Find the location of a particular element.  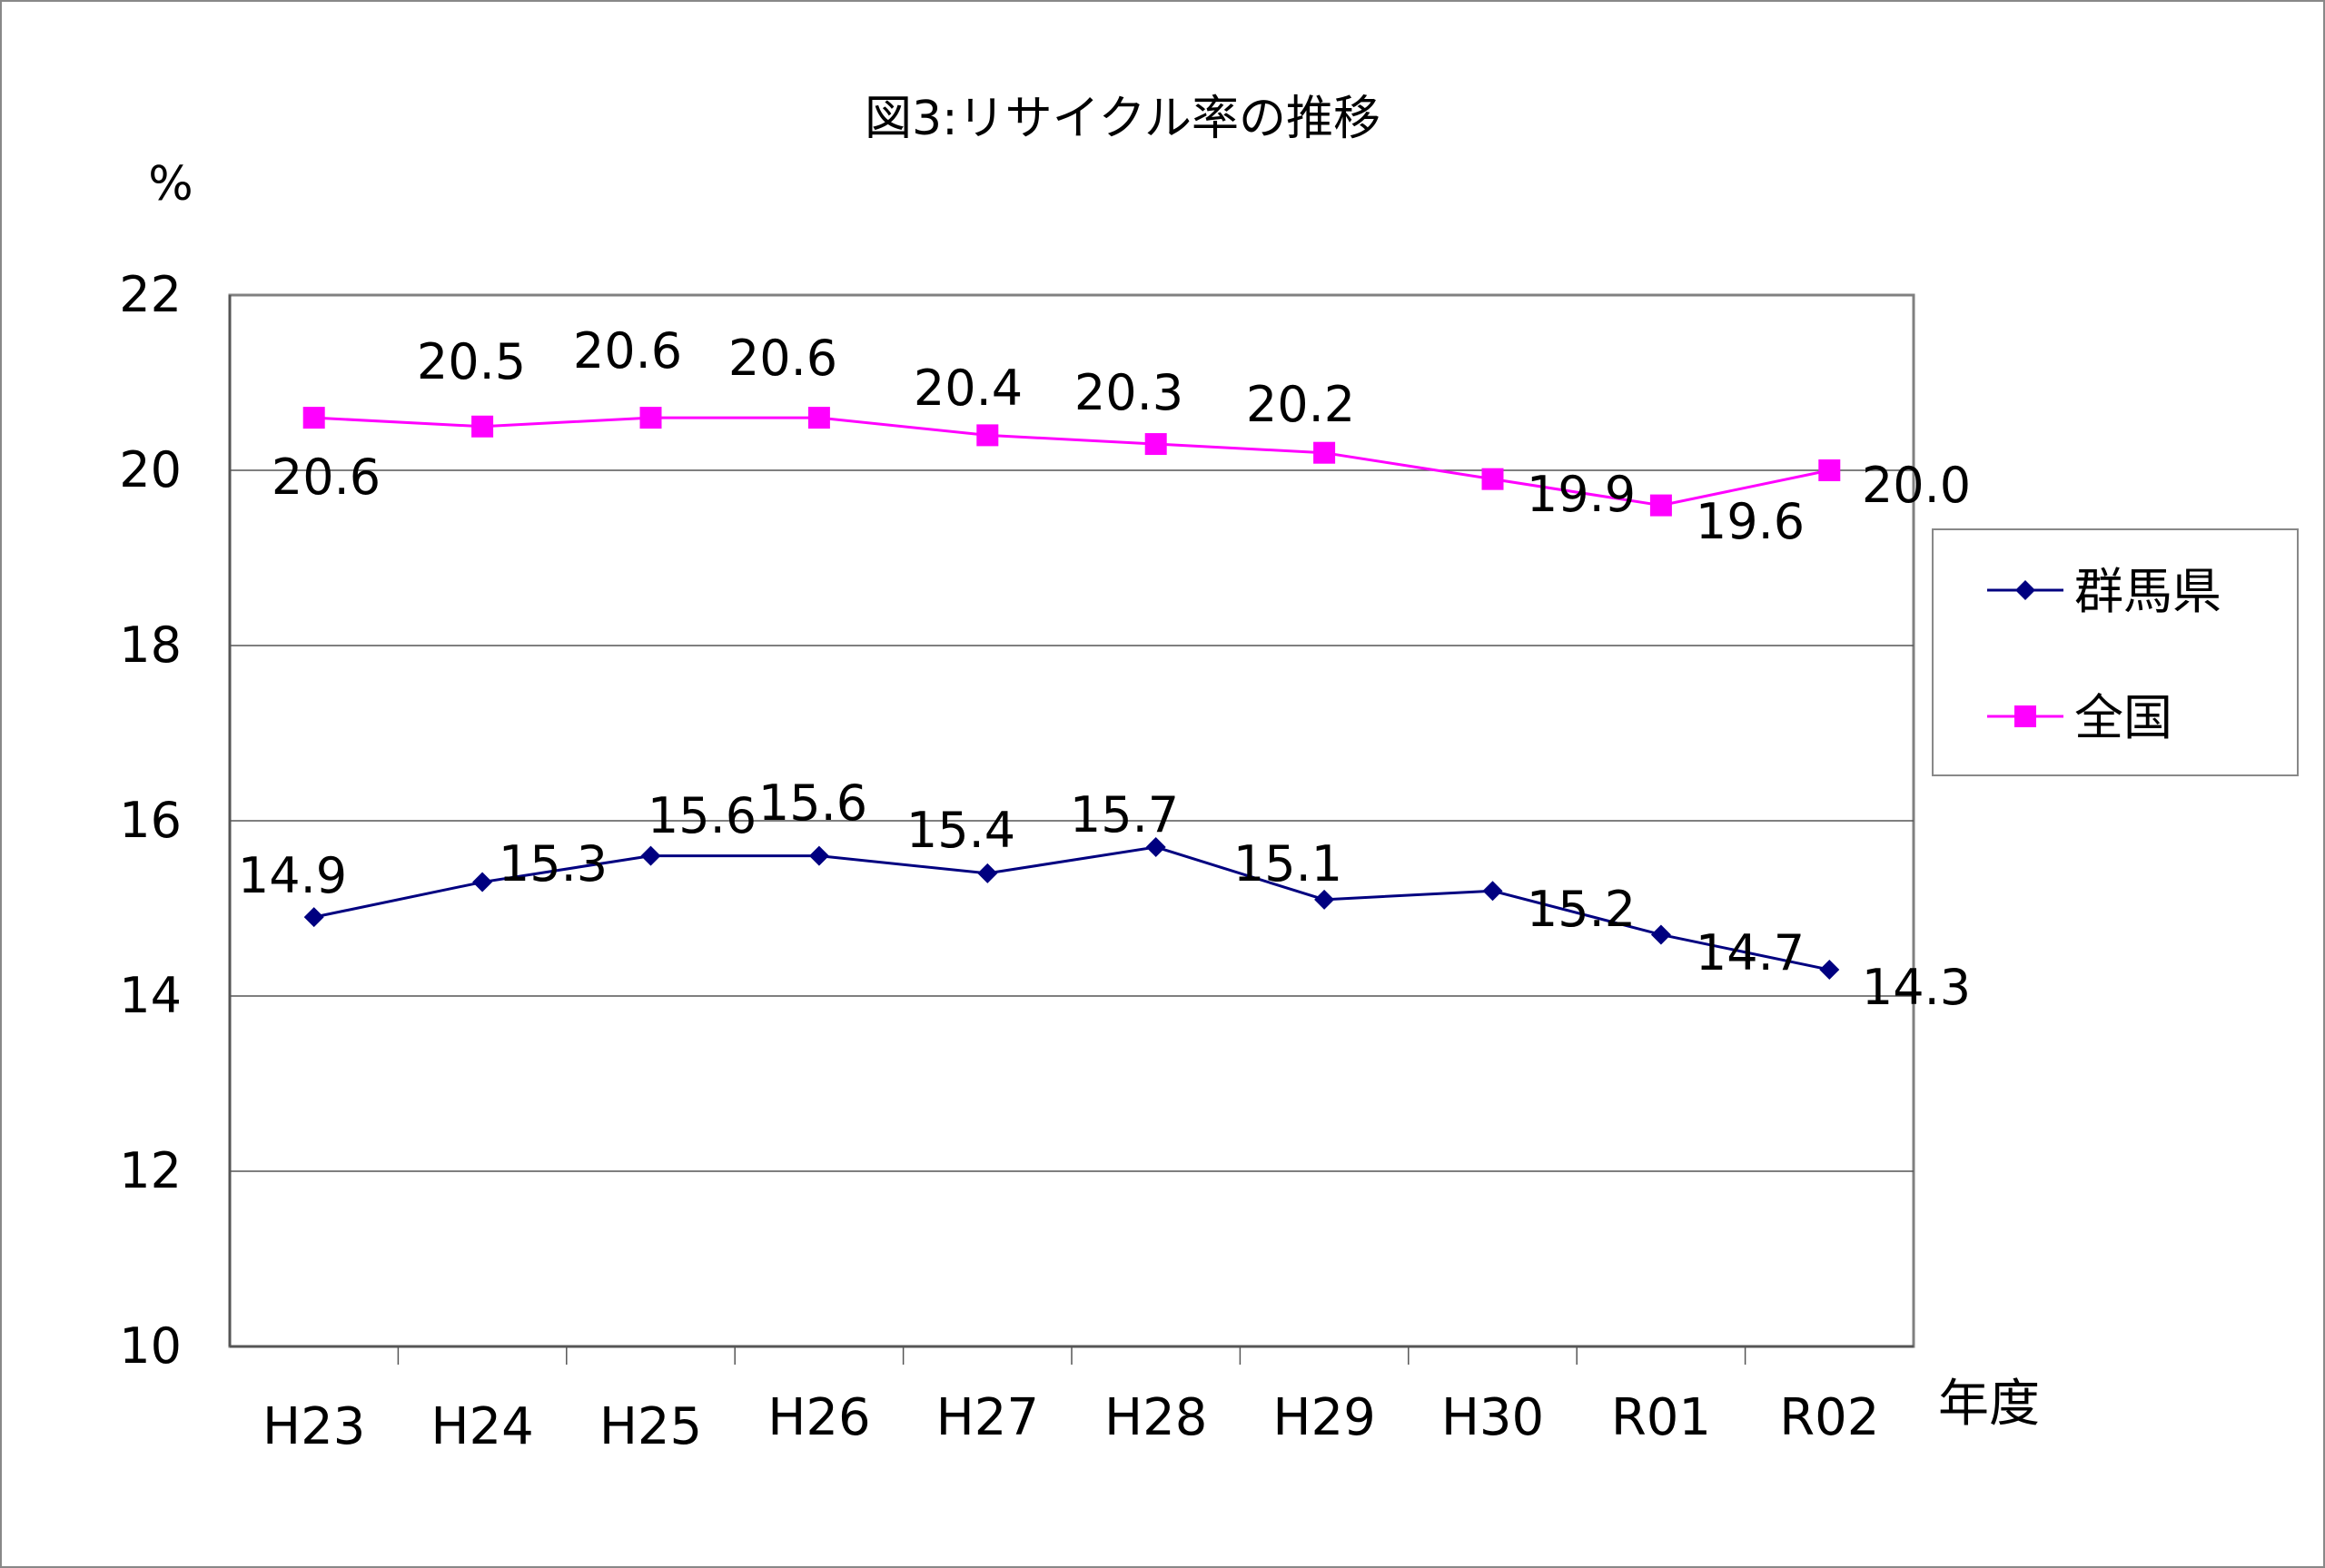

x-tick-label: H29 is located at coordinates (1323, 1418).